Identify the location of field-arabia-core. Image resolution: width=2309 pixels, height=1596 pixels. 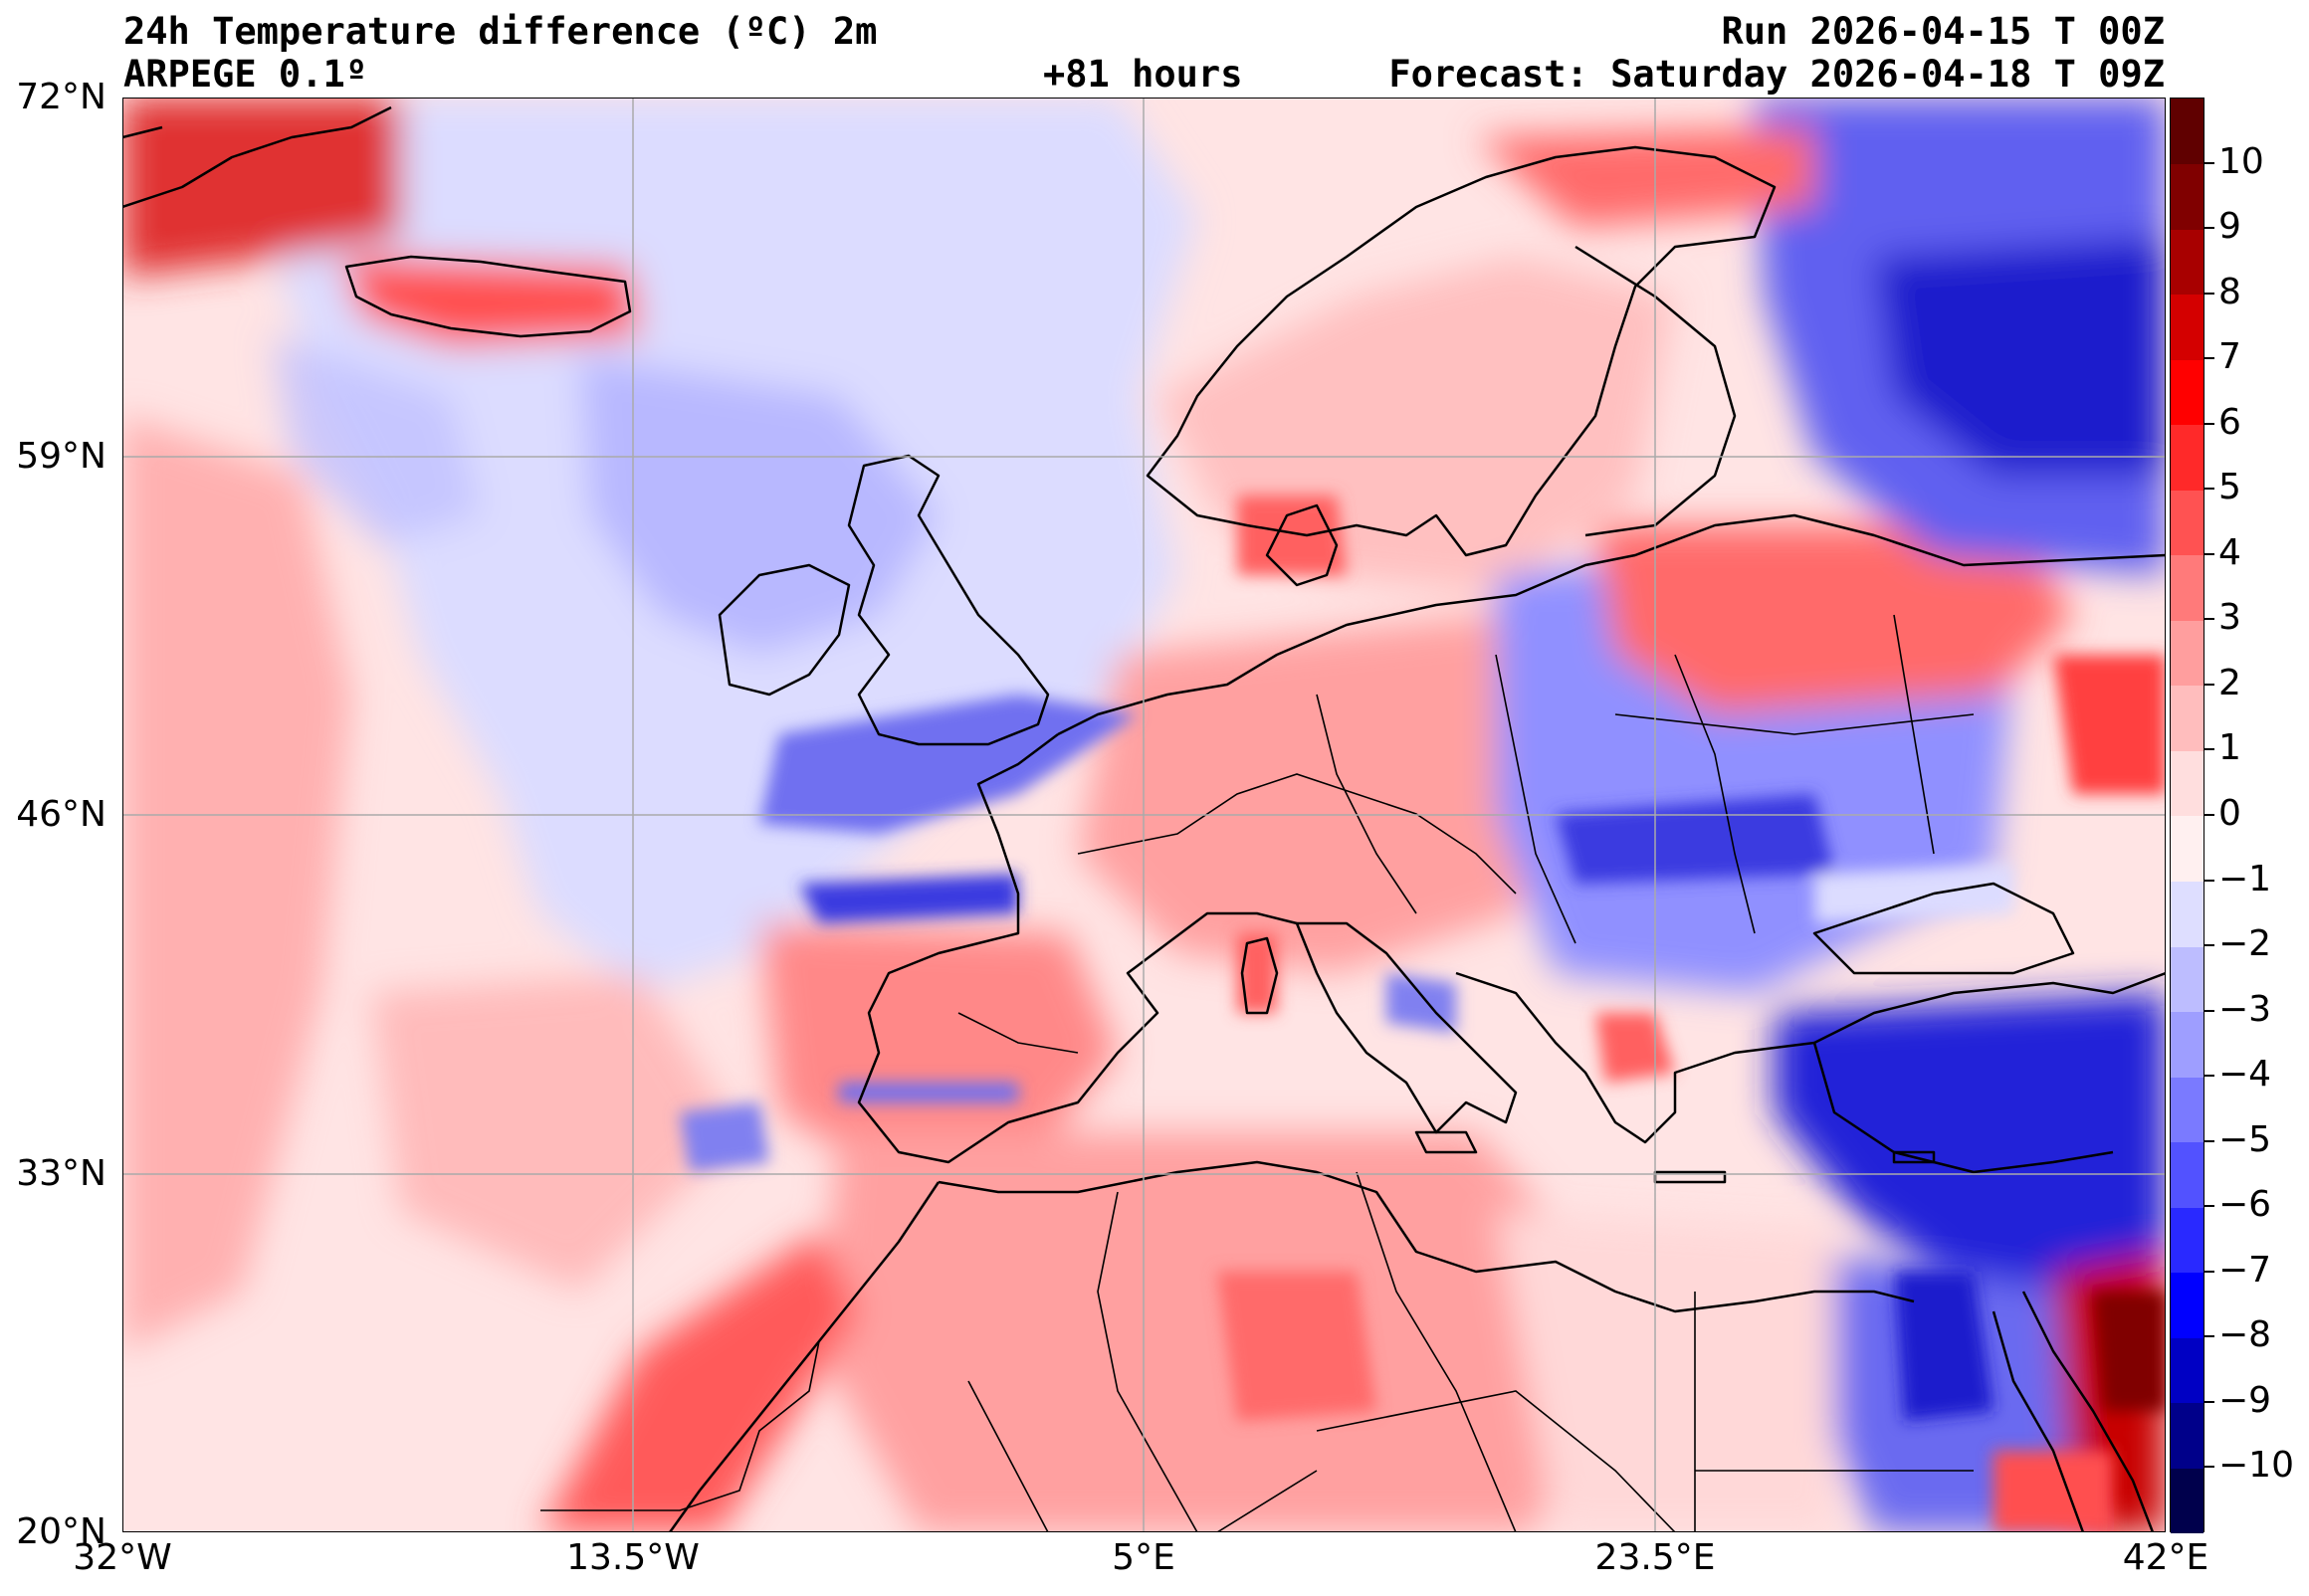
(2129, 1351).